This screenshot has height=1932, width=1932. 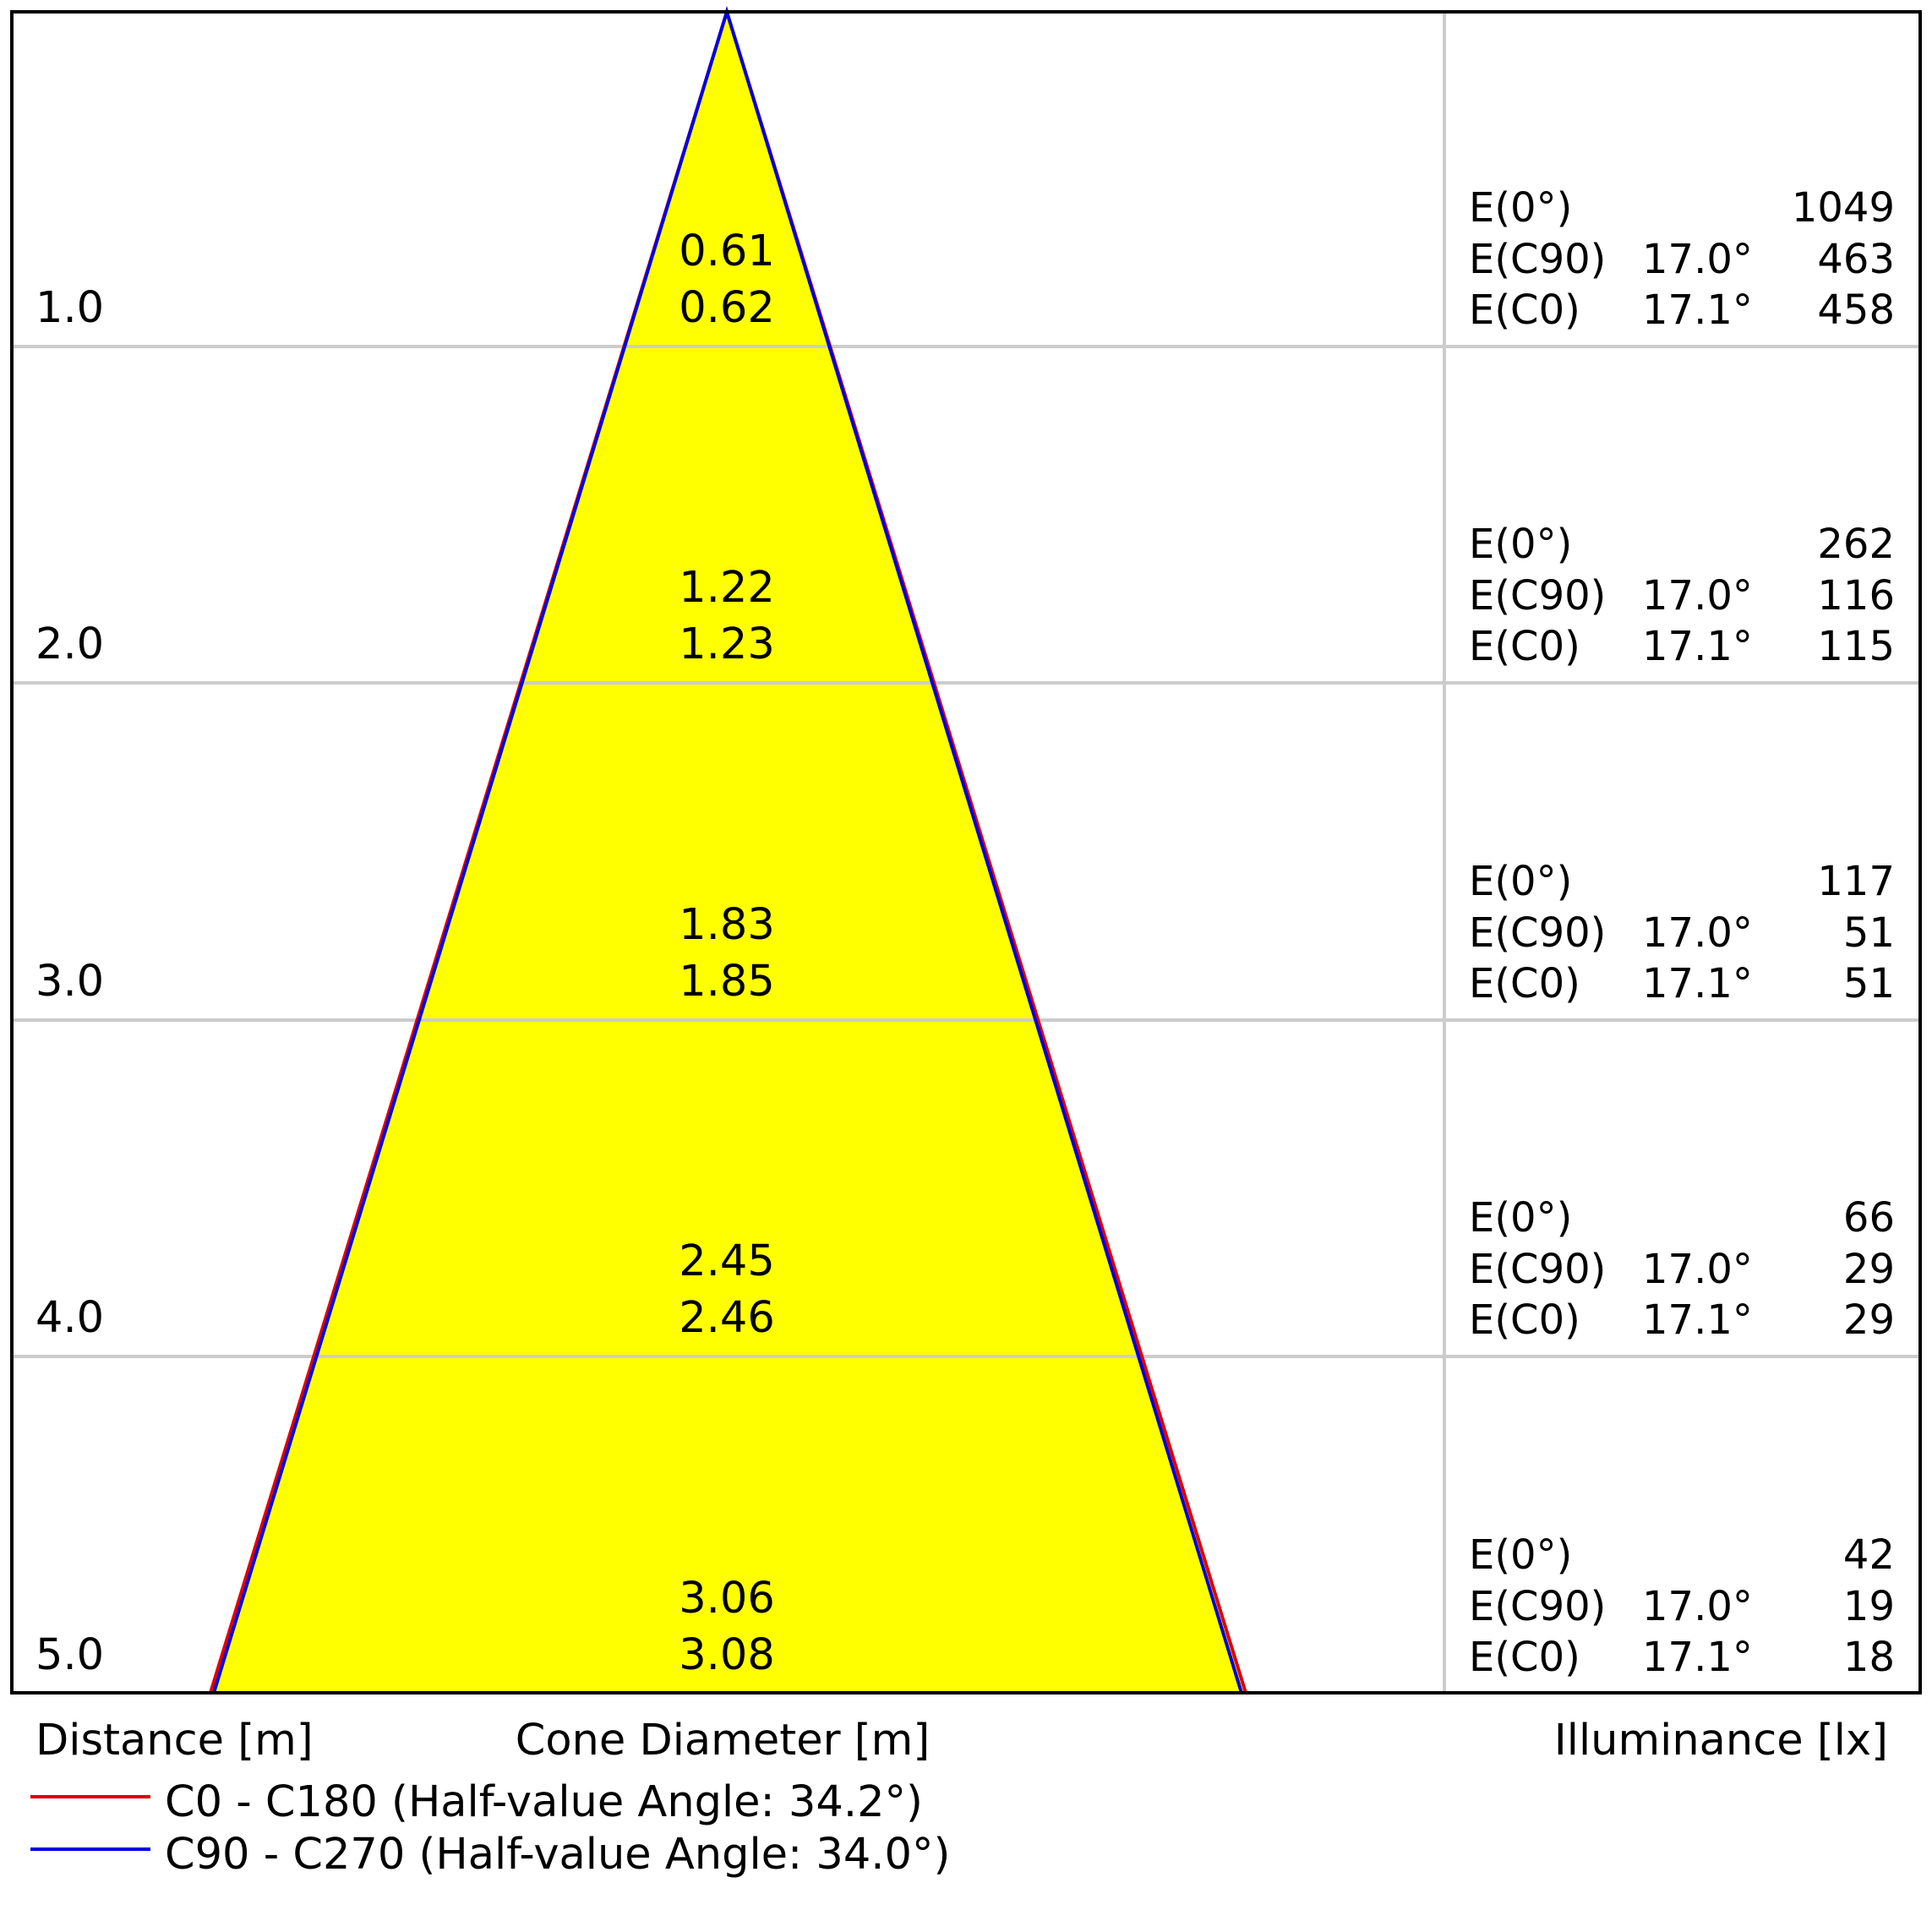 What do you see at coordinates (1856, 259) in the screenshot?
I see `ec90-value: 463` at bounding box center [1856, 259].